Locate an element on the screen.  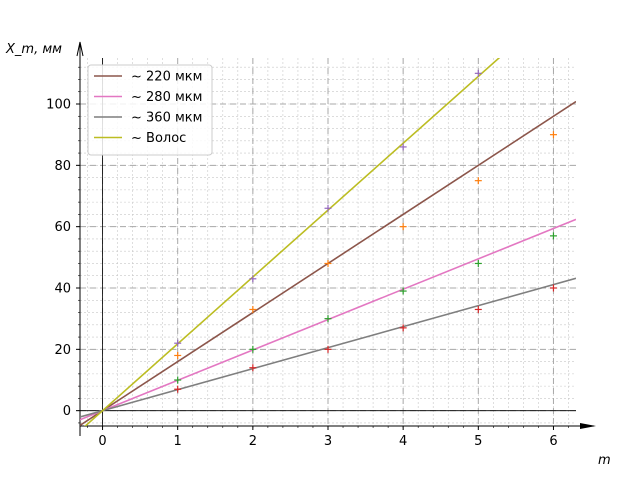
y-tick-label: 0 is located at coordinates (67, 411).